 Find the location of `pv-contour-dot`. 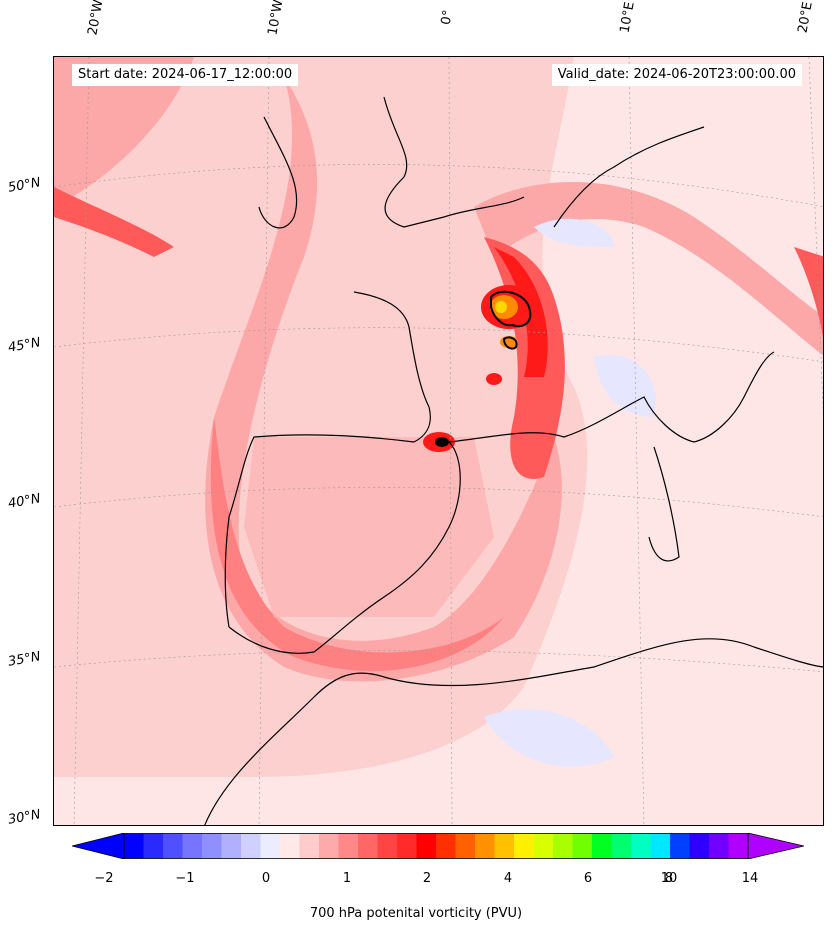

pv-contour-dot is located at coordinates (442, 442).